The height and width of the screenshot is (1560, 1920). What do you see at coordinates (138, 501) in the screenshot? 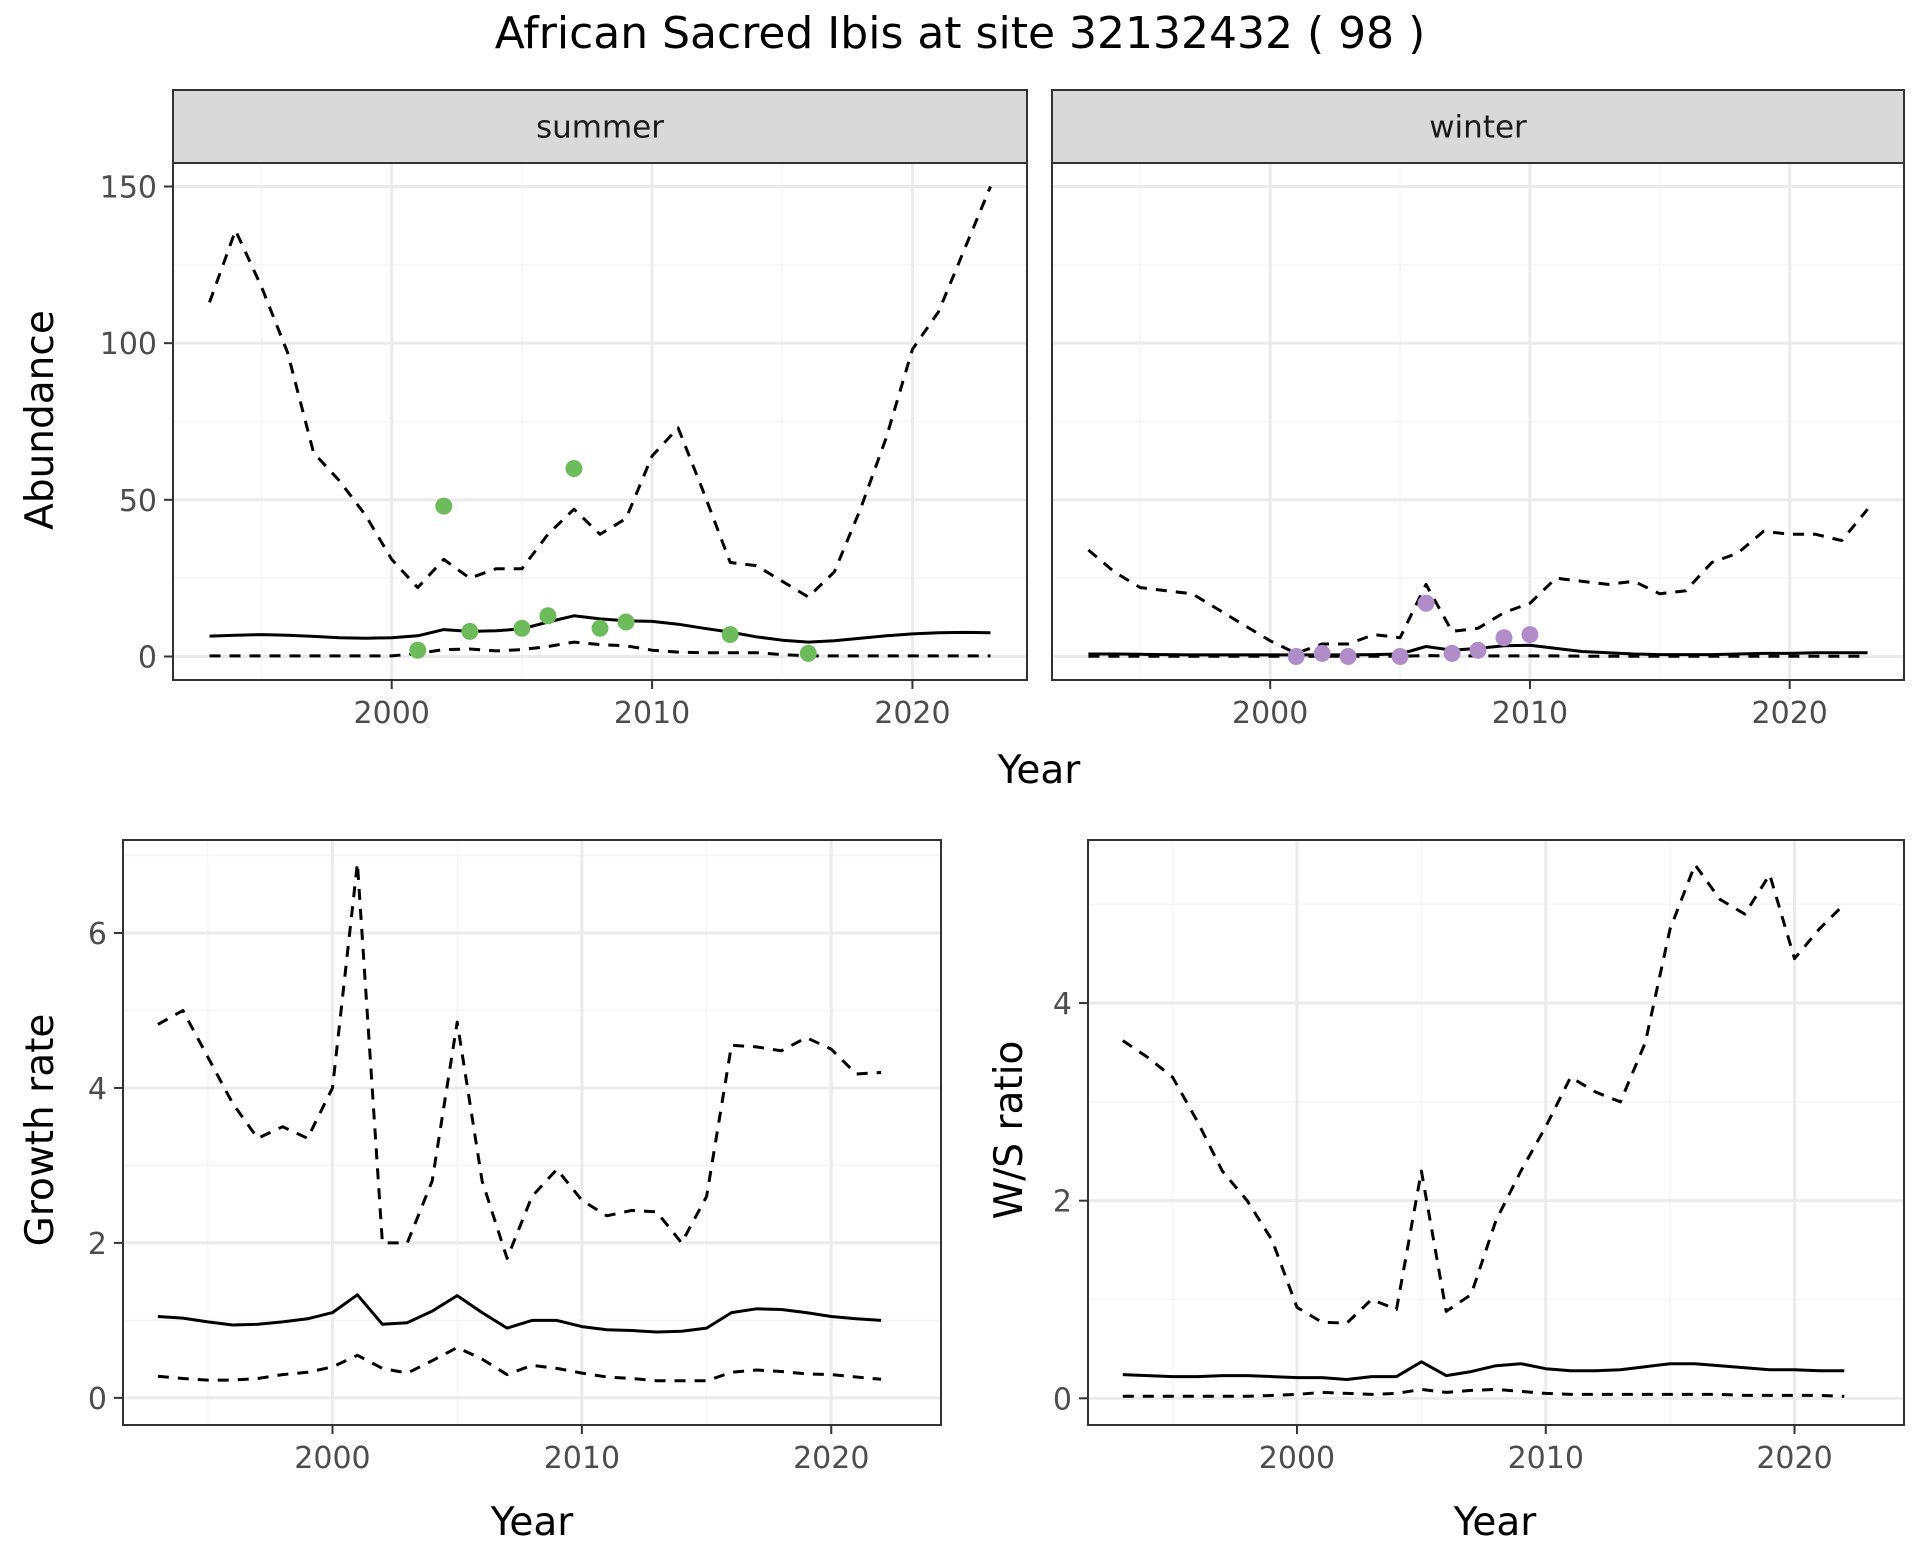
I see `y-tick-label: 50` at bounding box center [138, 501].